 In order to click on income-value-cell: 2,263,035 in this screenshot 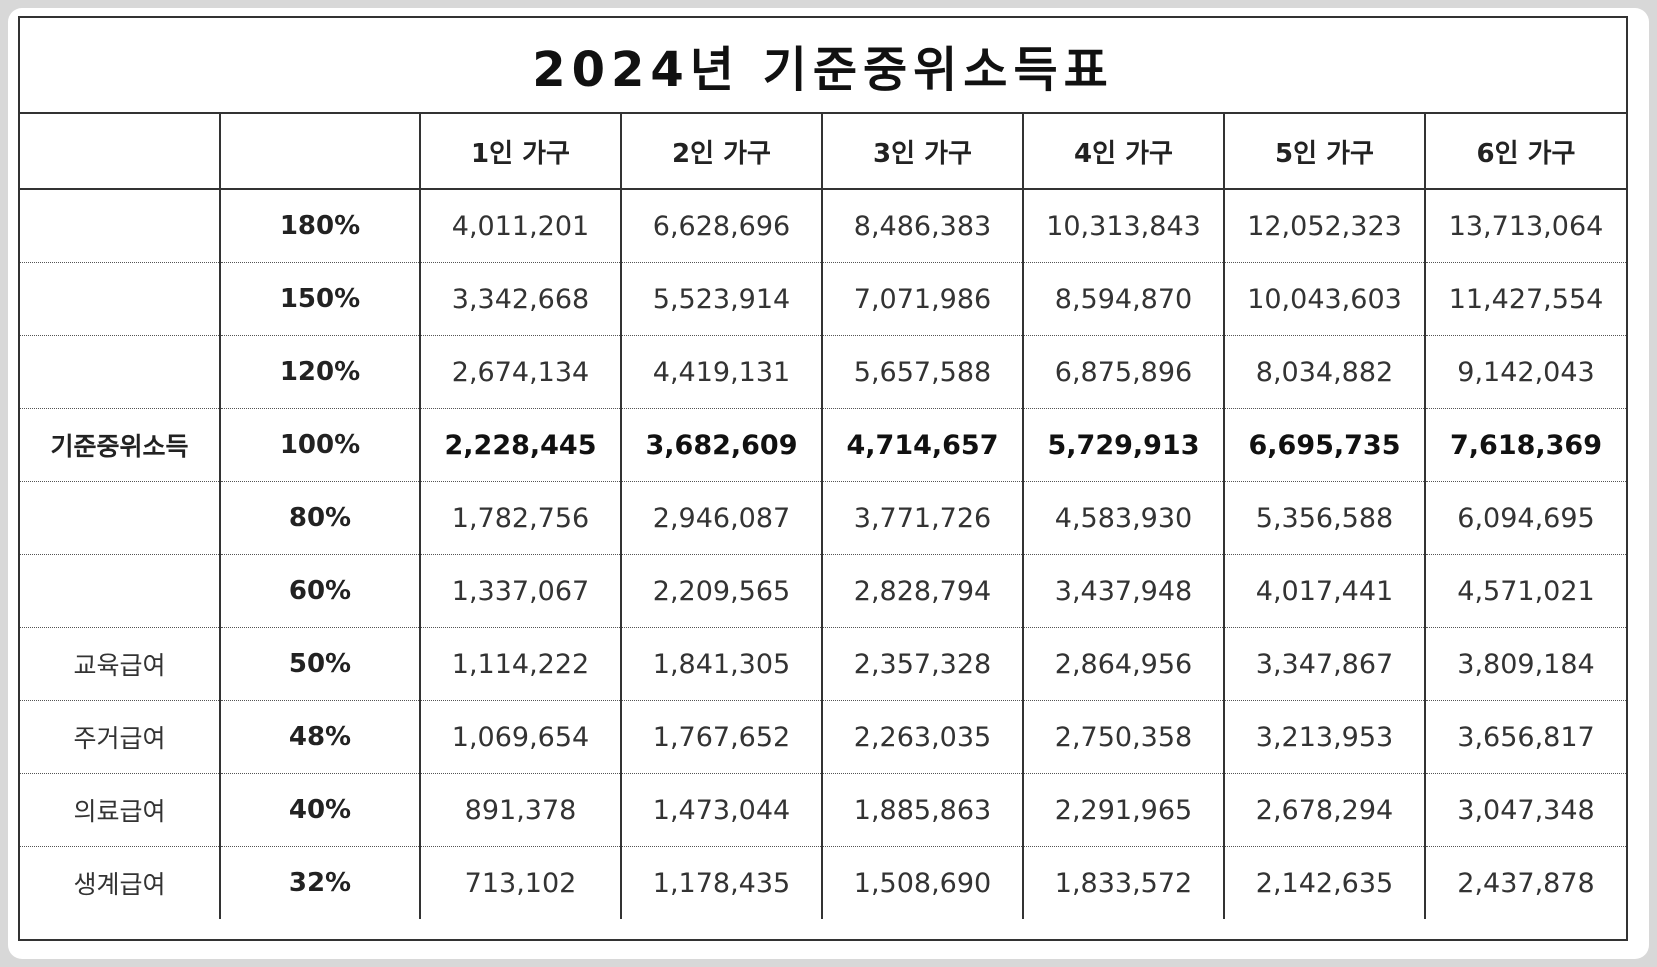, I will do `click(922, 737)`.